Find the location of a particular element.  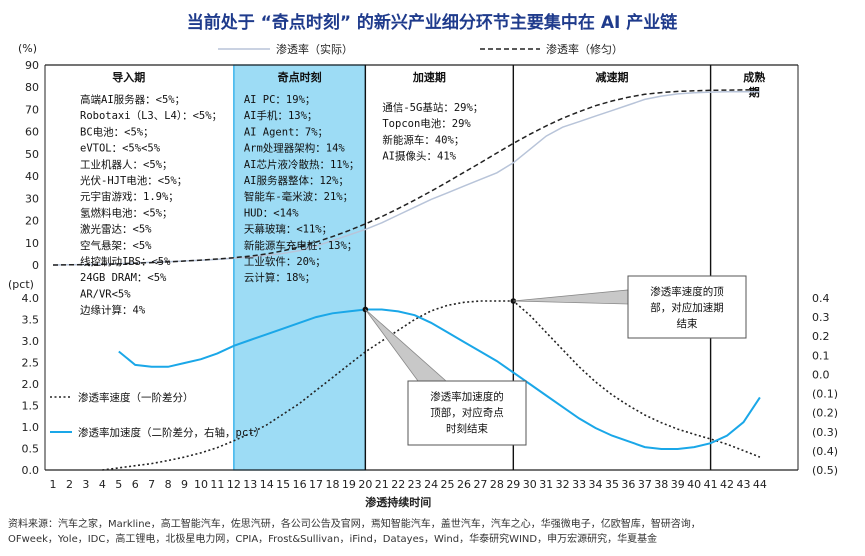

bottom-ytick-right-8: (0.4) is located at coordinates (825, 451).